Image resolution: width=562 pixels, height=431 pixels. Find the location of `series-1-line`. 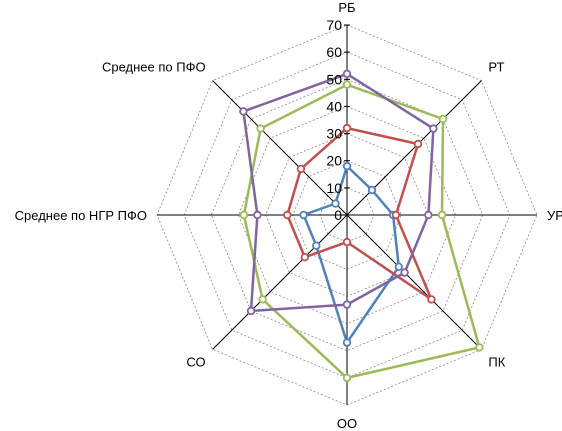

series-1-line is located at coordinates (351, 254).